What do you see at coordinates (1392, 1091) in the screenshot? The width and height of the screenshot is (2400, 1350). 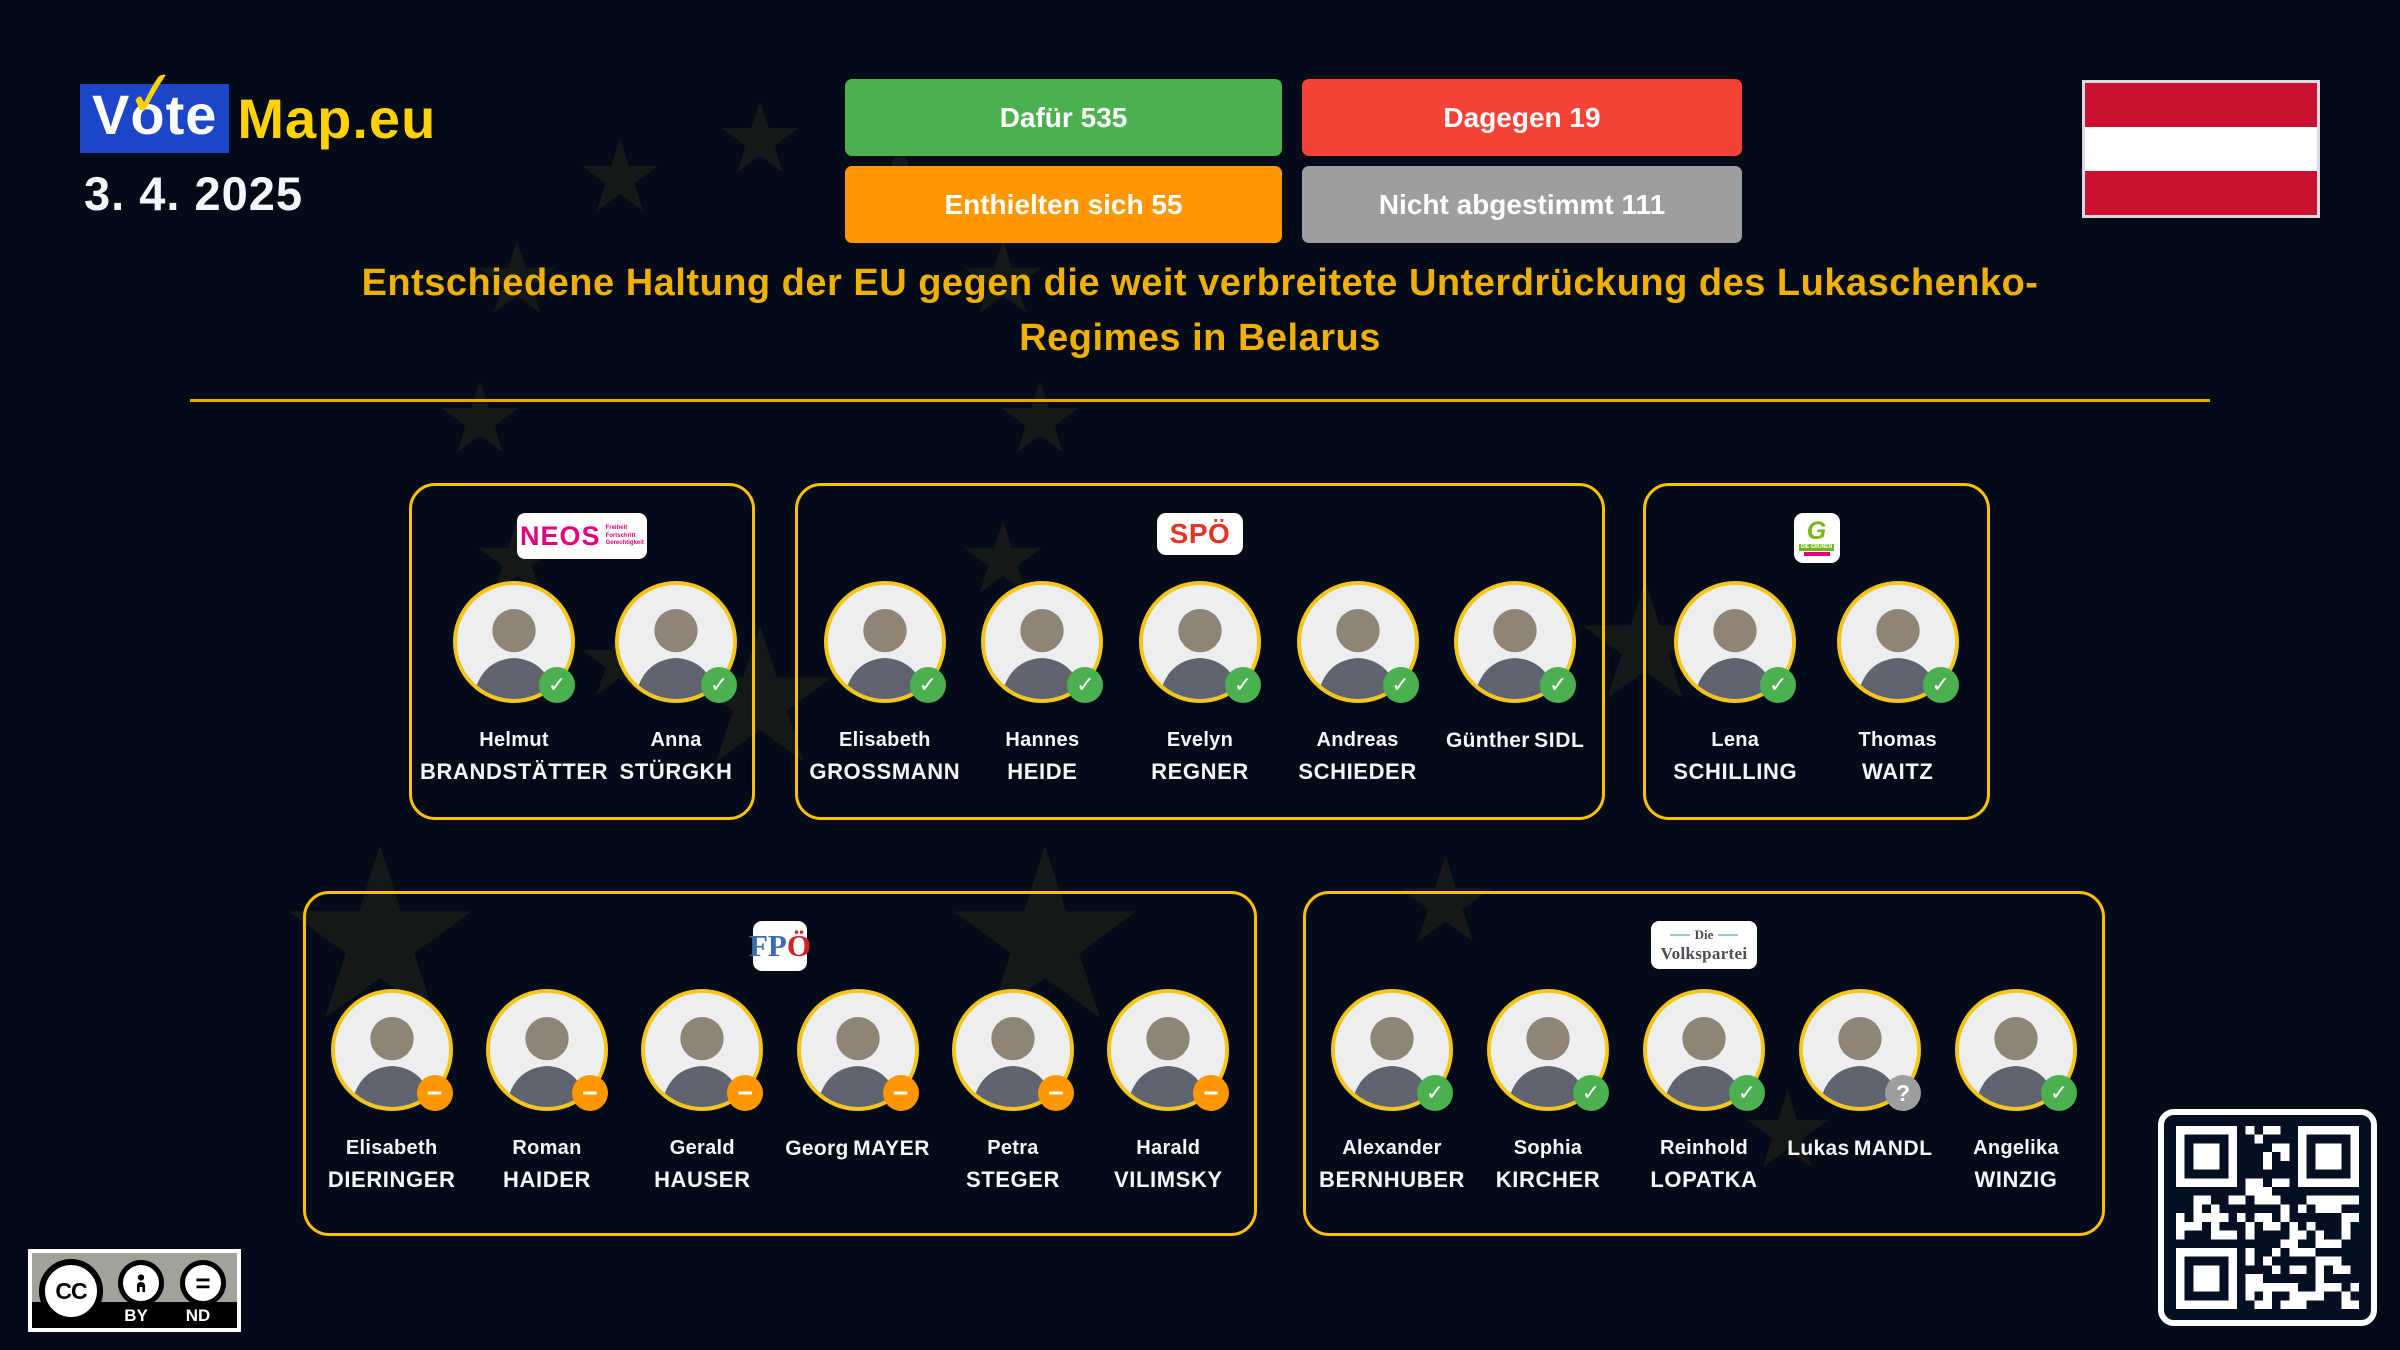 I see `member-card: ✓ Alexander BERNHUBER` at bounding box center [1392, 1091].